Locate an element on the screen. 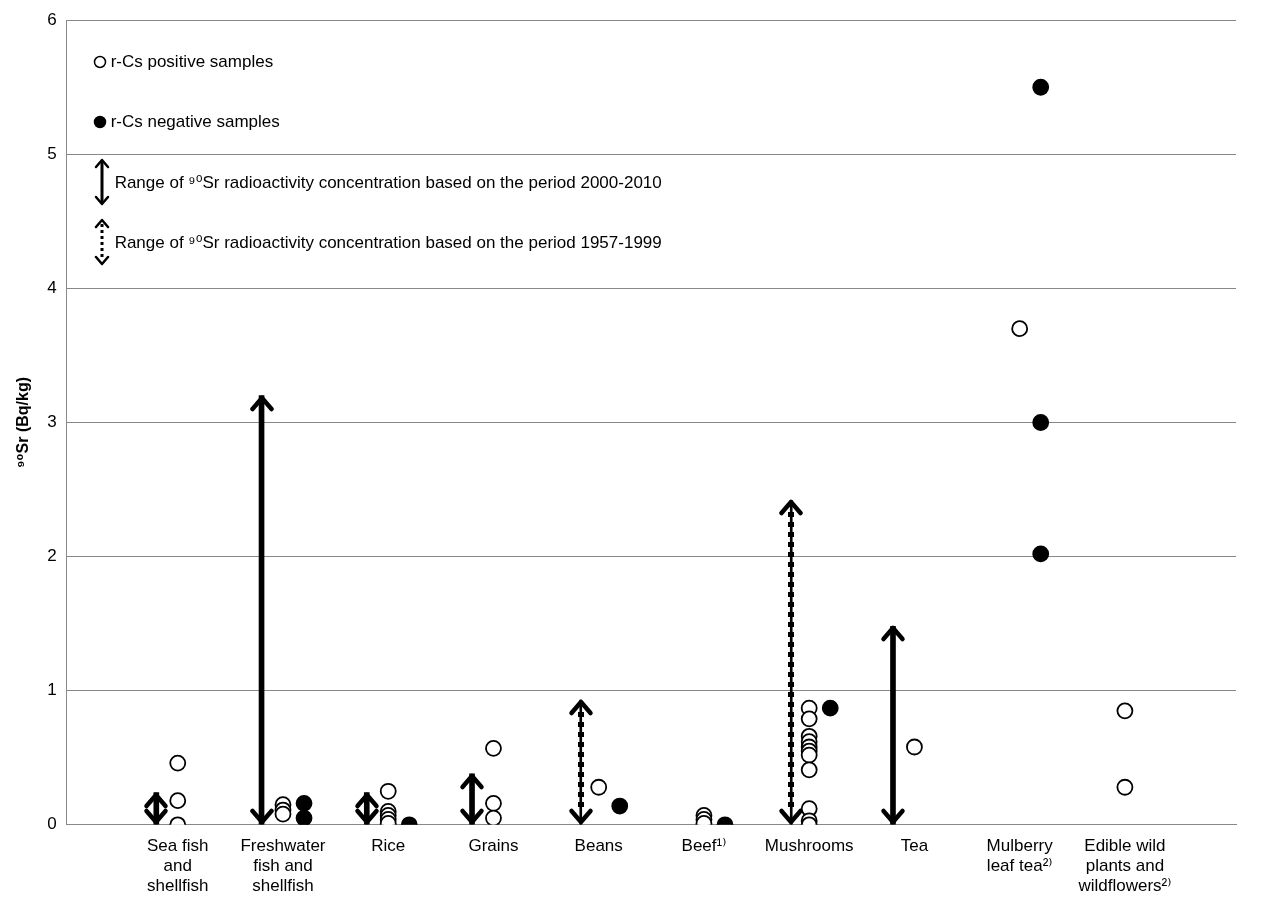 This screenshot has height=904, width=1276. y-tick-label: 1 is located at coordinates (52, 690).